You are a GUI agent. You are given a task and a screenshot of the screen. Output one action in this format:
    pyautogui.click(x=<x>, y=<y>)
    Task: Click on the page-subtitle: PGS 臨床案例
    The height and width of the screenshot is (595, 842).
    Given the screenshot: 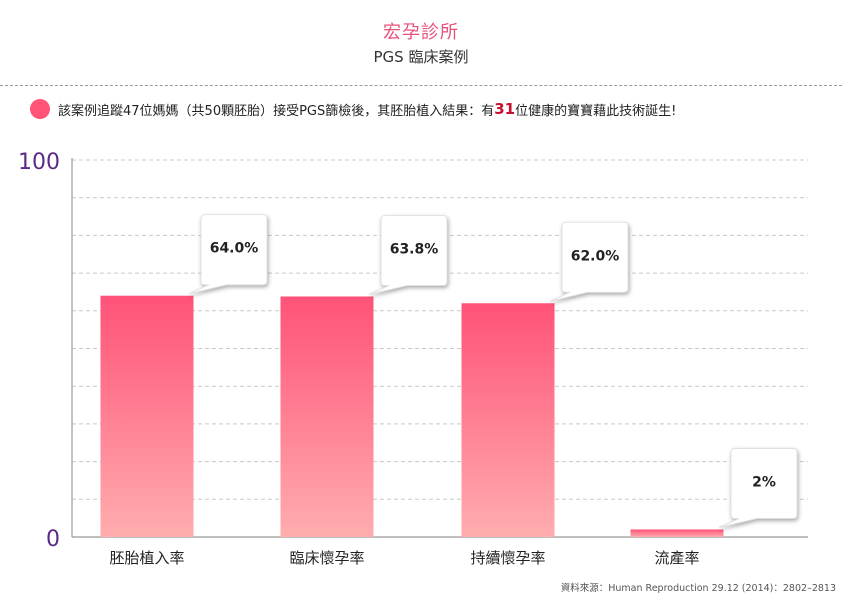 What is the action you would take?
    pyautogui.click(x=421, y=57)
    